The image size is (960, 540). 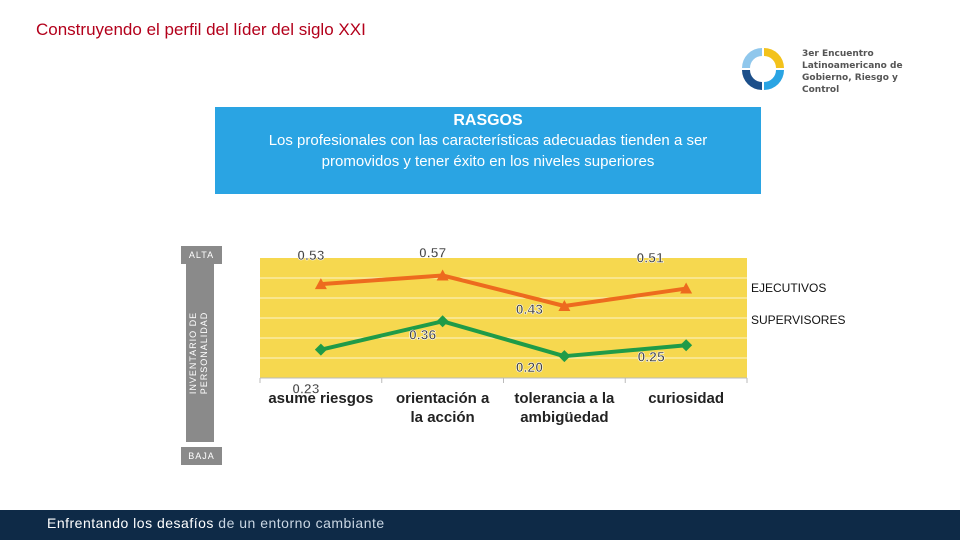 I want to click on series-line-supervisores, so click(x=503, y=339).